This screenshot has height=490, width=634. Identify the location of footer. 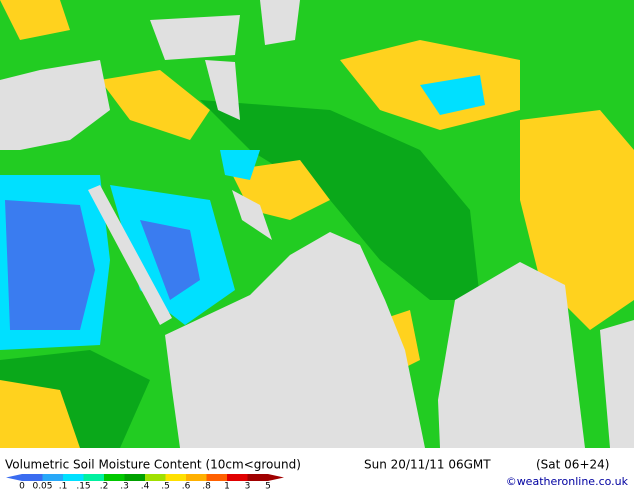
(317, 469).